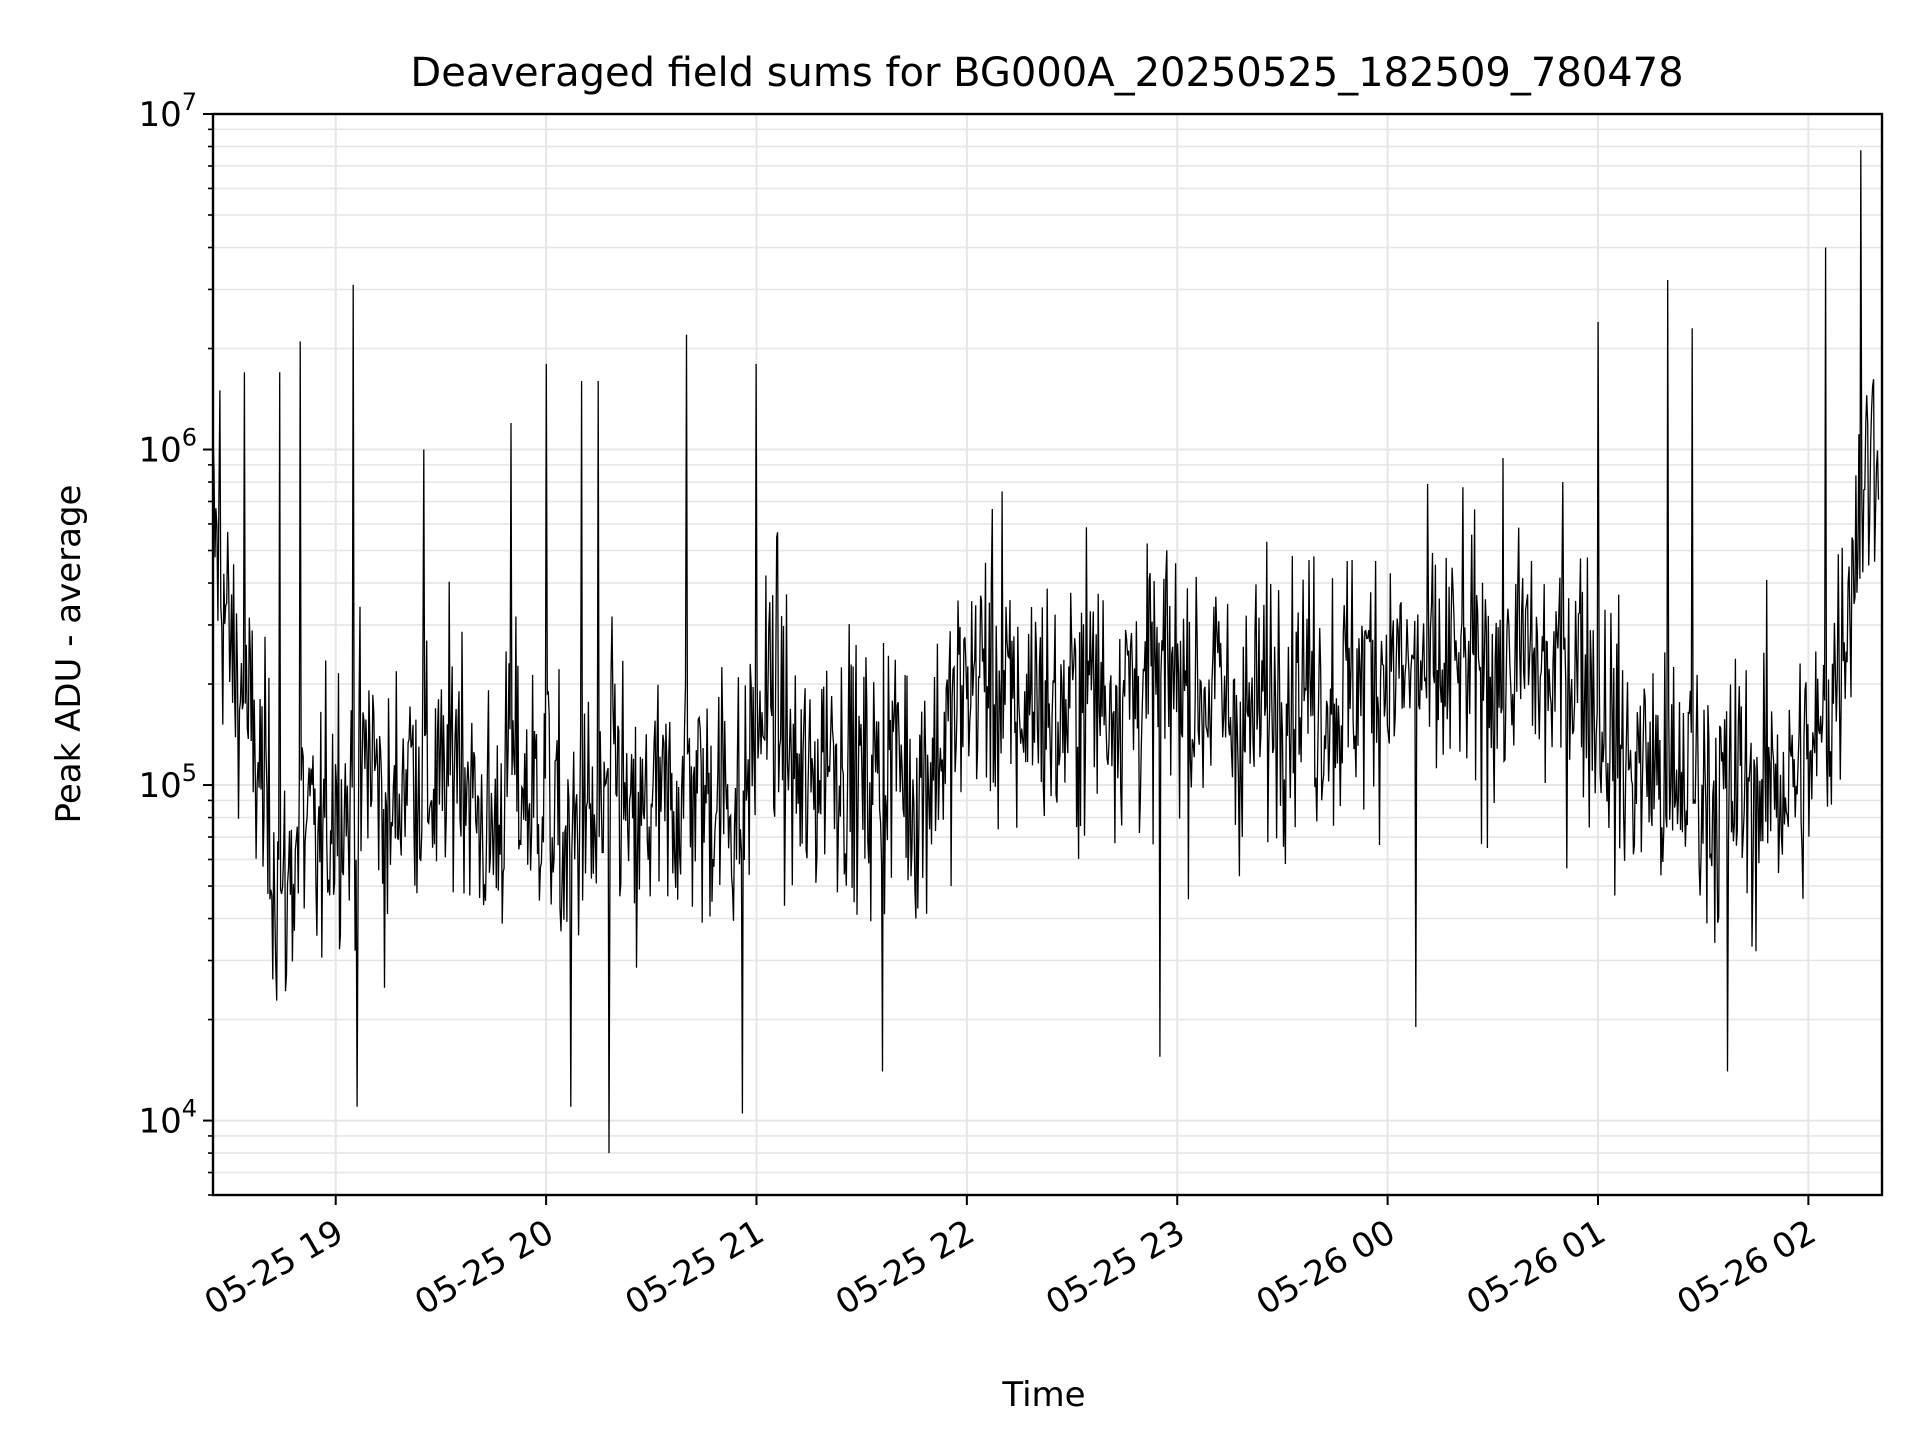  What do you see at coordinates (69, 654) in the screenshot?
I see `y-axis-label: Peak ADU - average` at bounding box center [69, 654].